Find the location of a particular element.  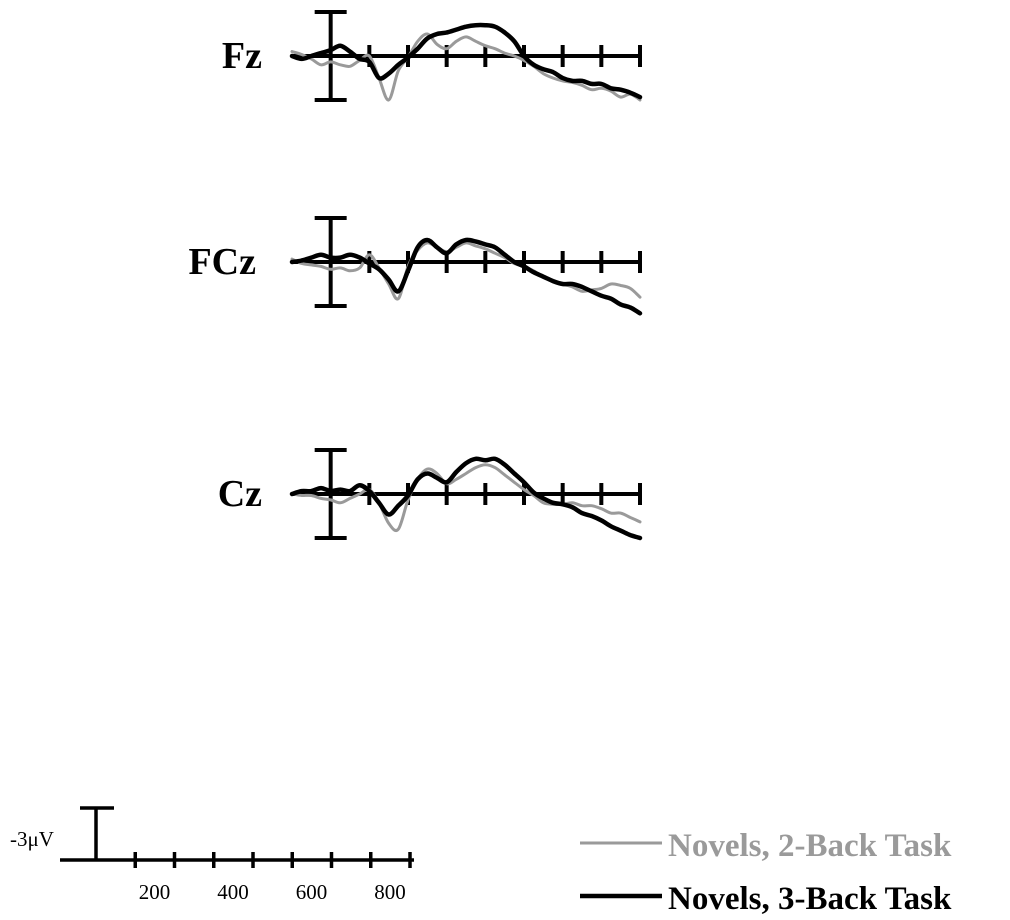

panel-cz-series-2back is located at coordinates (466, 497).